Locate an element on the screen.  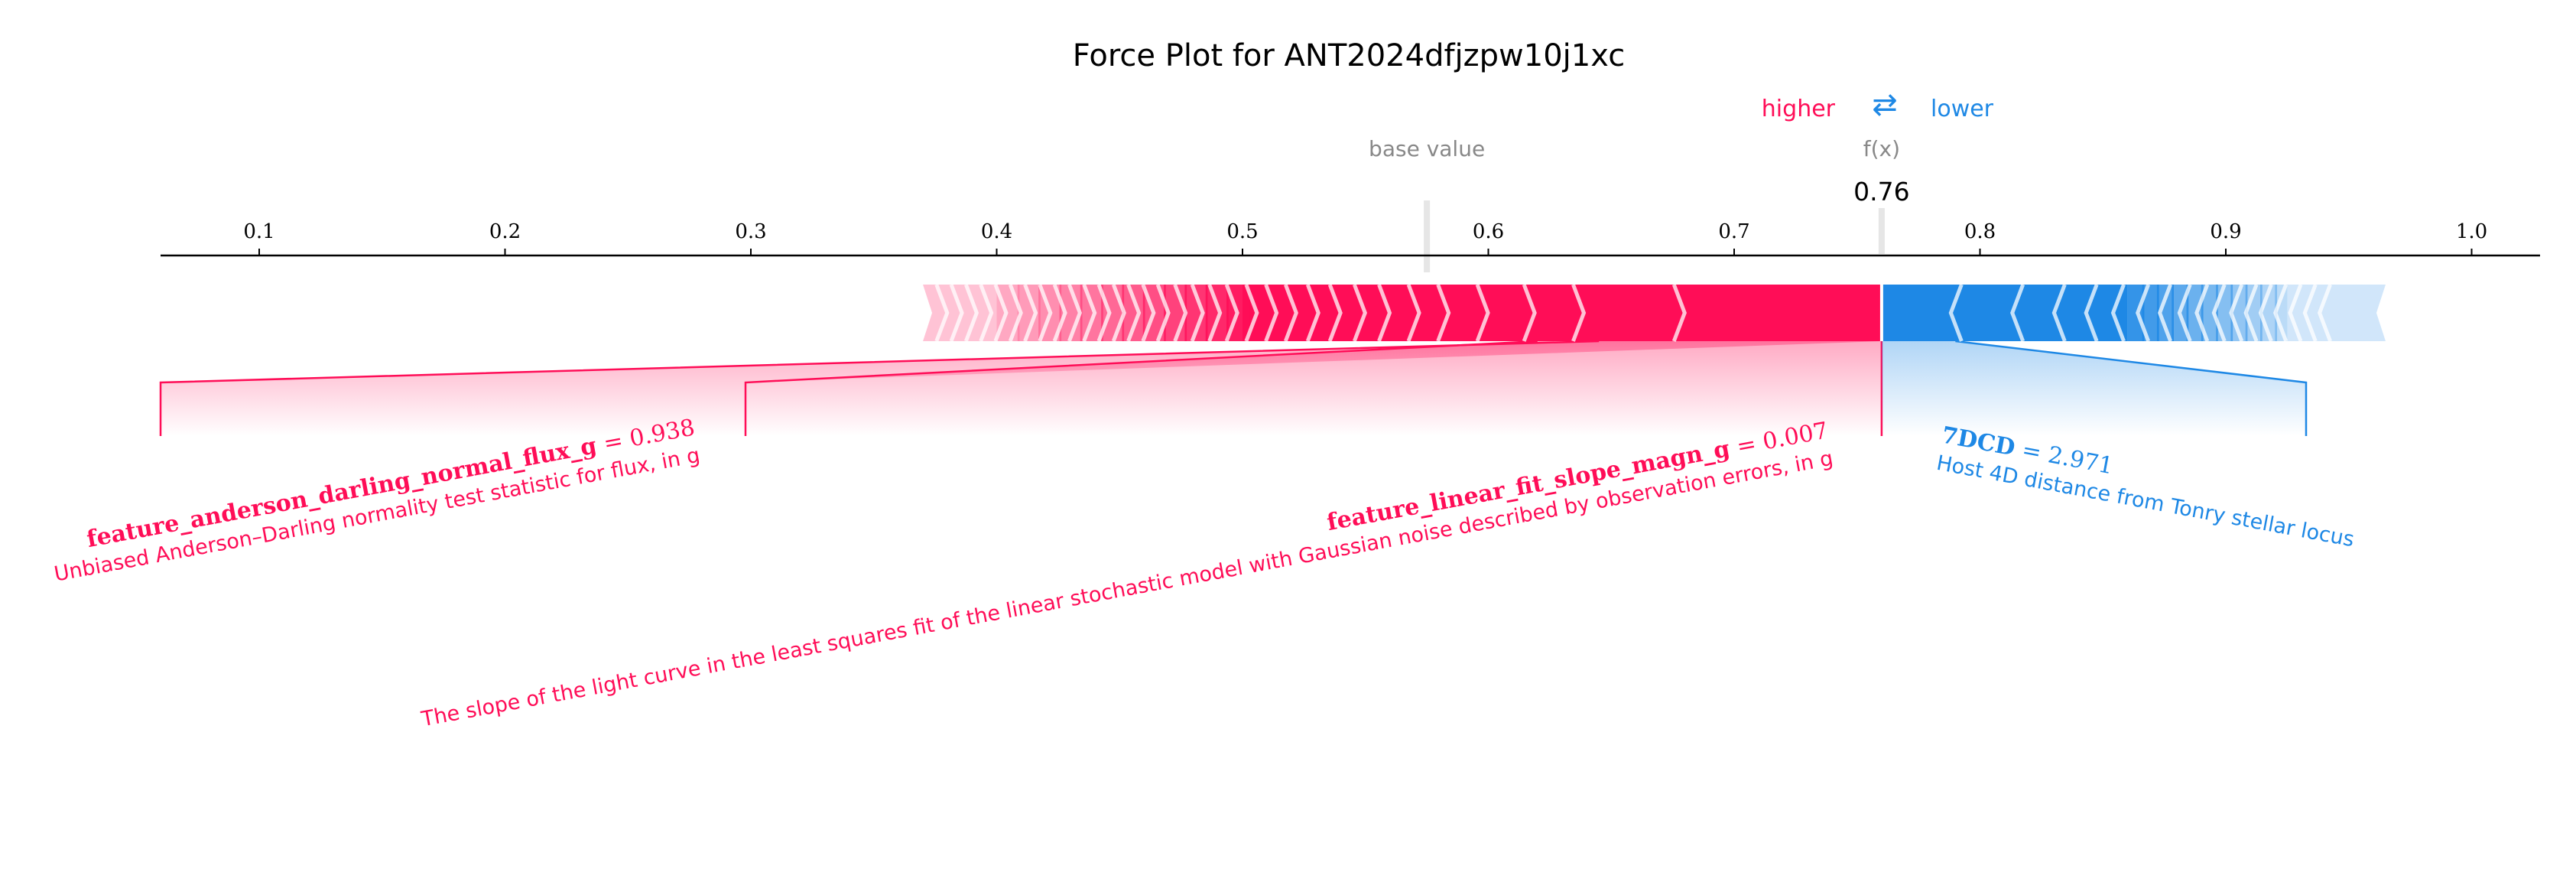
legend-arrows-icon: ⇄ is located at coordinates (1885, 105).